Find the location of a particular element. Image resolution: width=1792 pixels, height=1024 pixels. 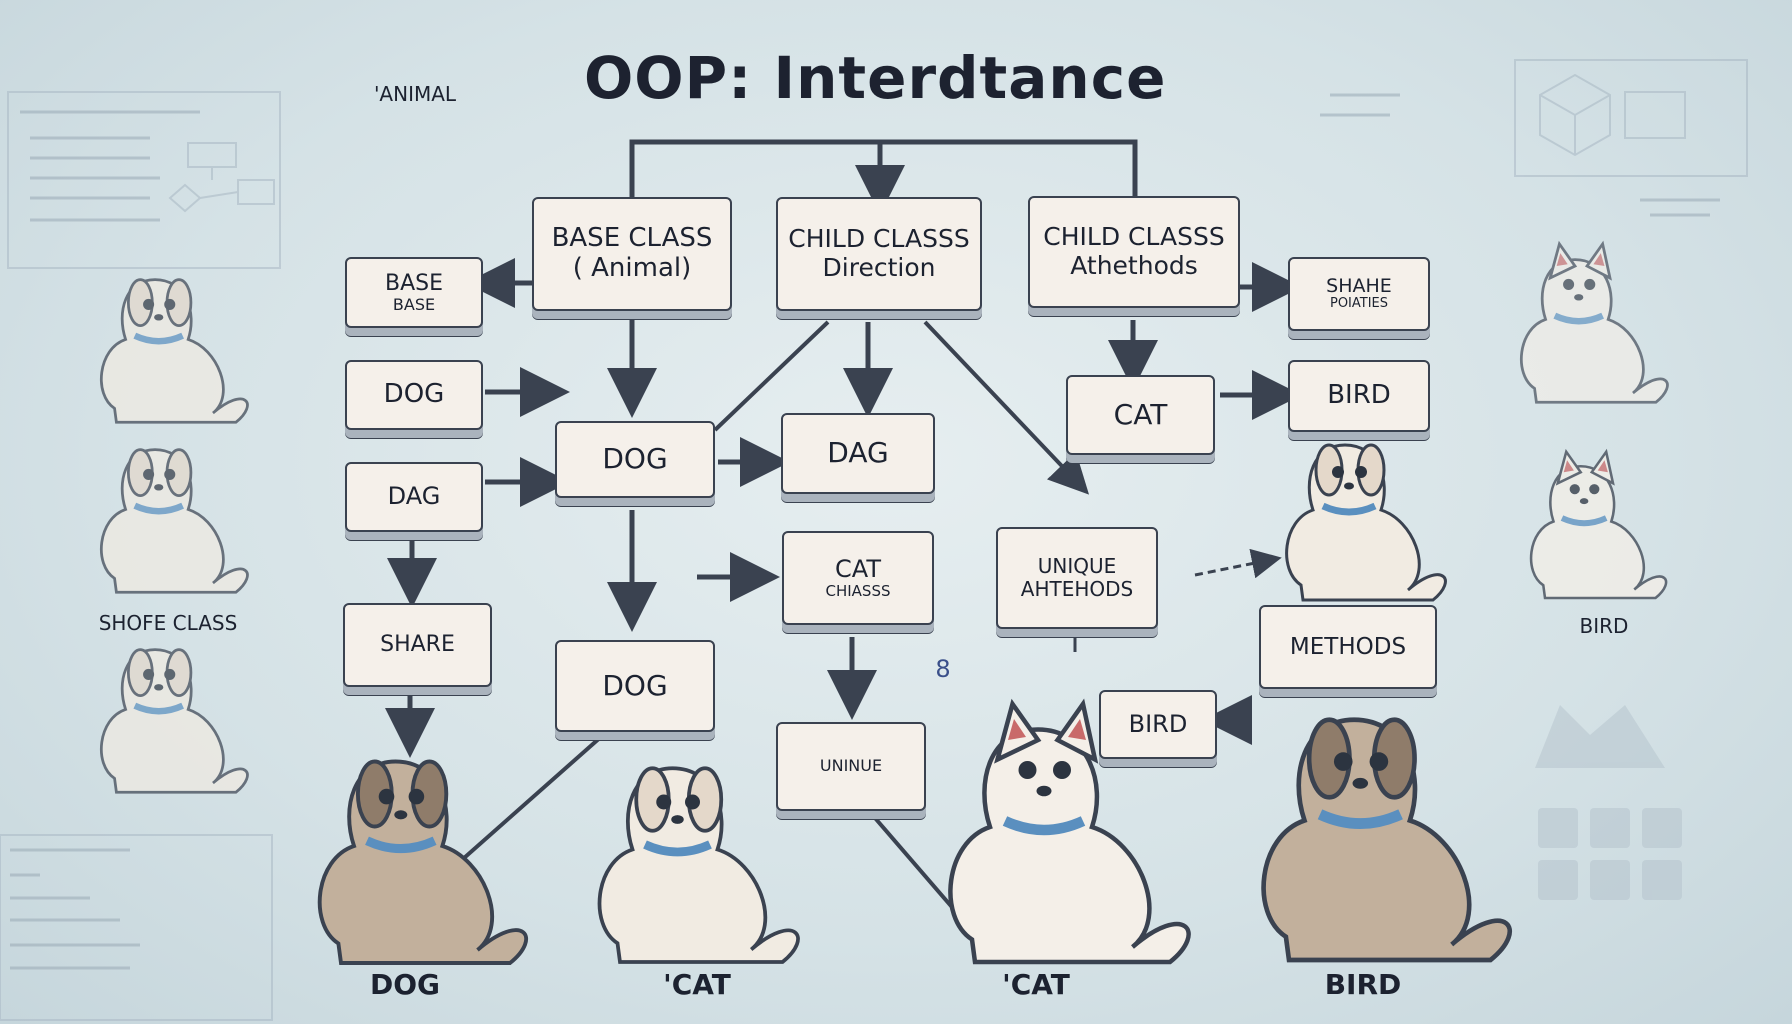

top-bracket-connector is located at coordinates (883, 169).